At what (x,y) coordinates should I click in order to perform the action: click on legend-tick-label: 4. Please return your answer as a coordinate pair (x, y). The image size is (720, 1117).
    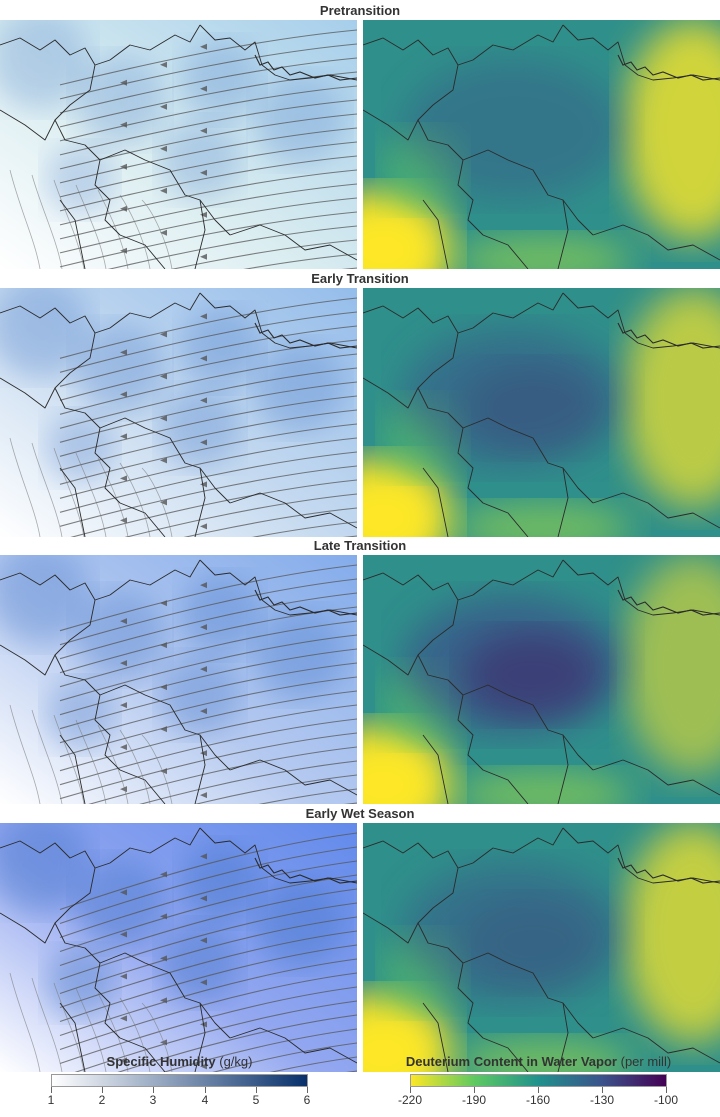
    Looking at the image, I should click on (205, 1100).